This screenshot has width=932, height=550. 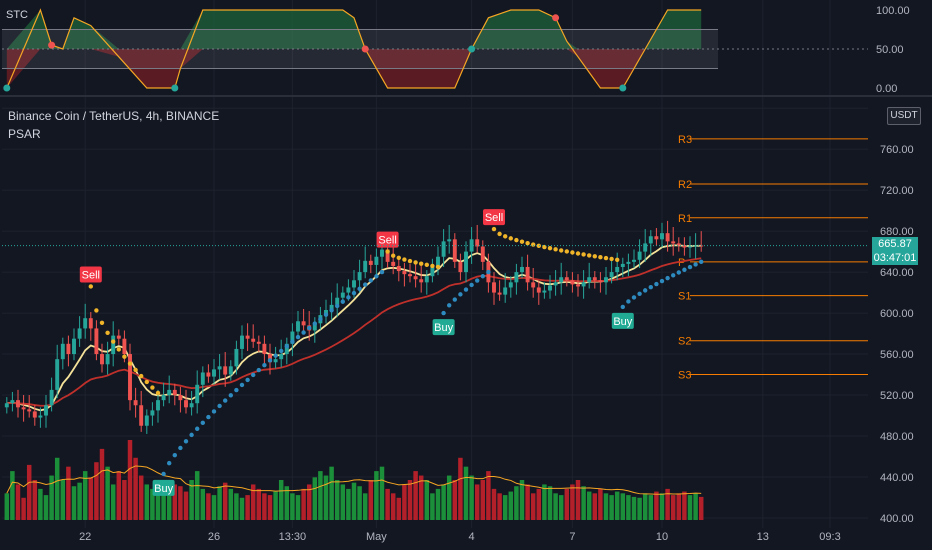 I want to click on price-tick-label: 680.00, so click(x=897, y=232).